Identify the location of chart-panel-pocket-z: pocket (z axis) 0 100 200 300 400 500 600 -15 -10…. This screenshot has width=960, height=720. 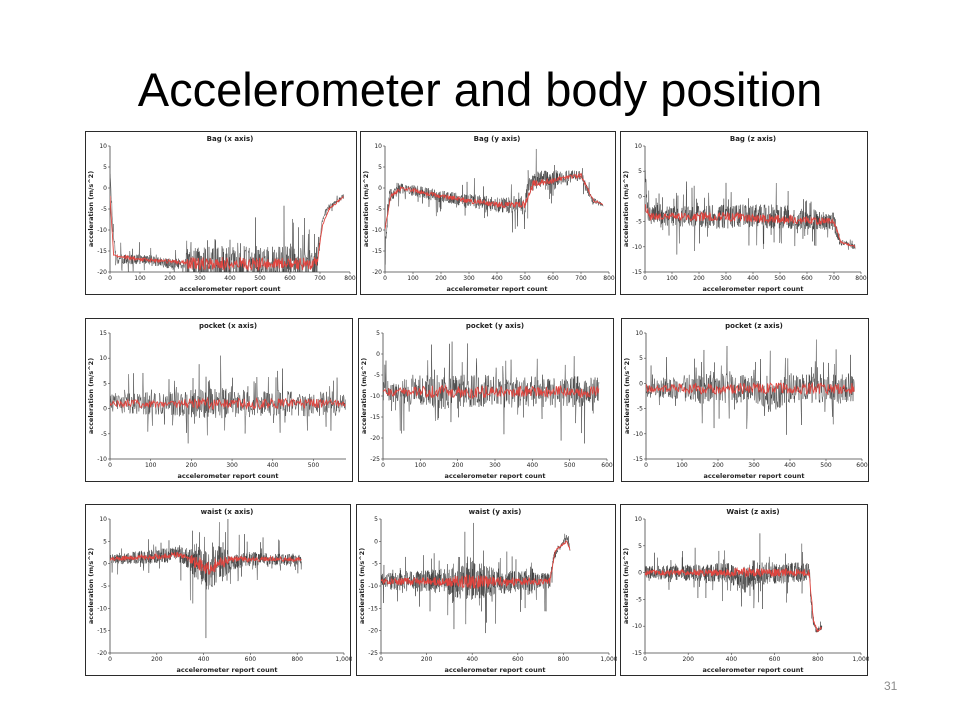
(745, 400).